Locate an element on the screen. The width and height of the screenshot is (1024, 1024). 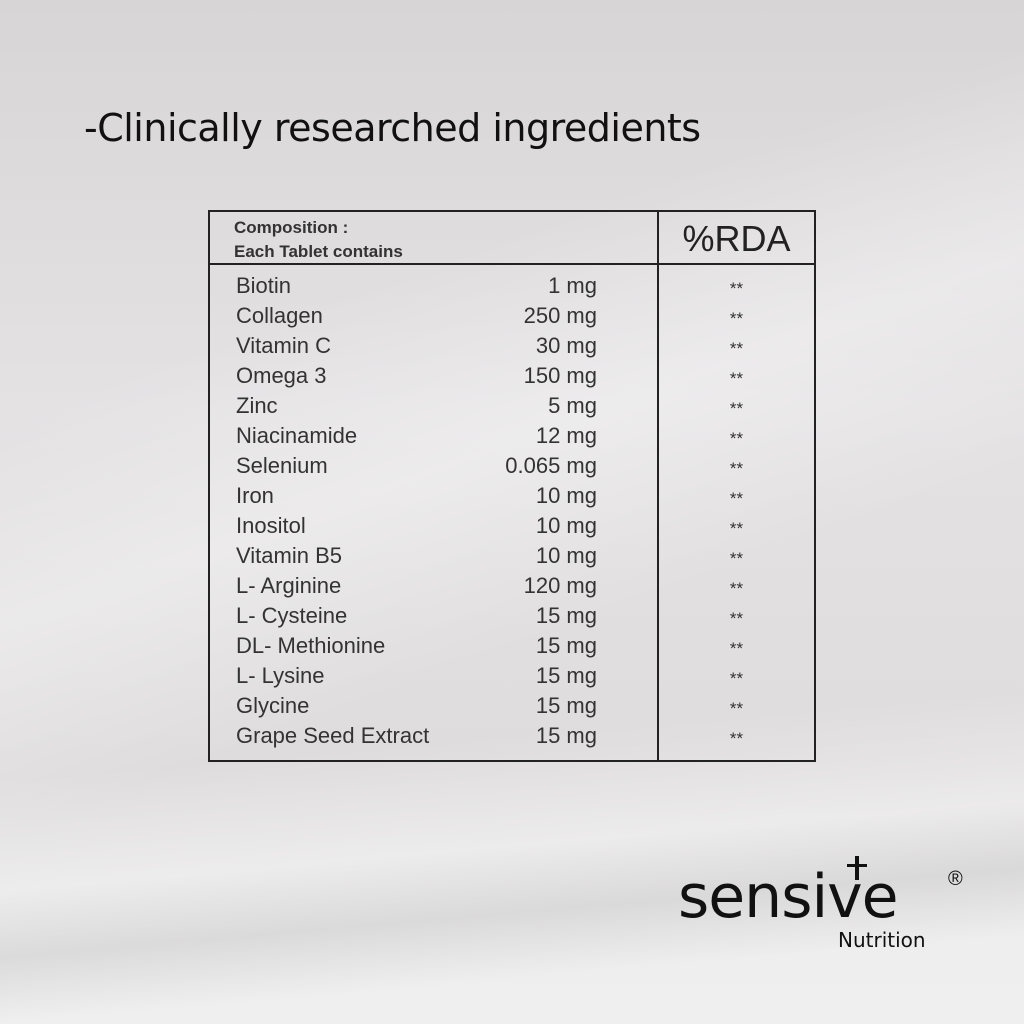
ingredient-name: Vitamin B5 is located at coordinates (289, 555).